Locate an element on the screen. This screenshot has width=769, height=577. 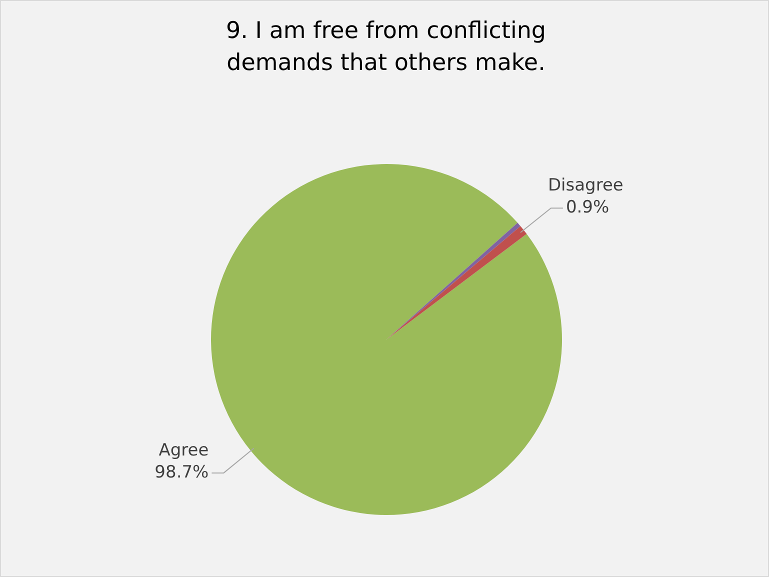
slice-label: Agree is located at coordinates (183, 450).